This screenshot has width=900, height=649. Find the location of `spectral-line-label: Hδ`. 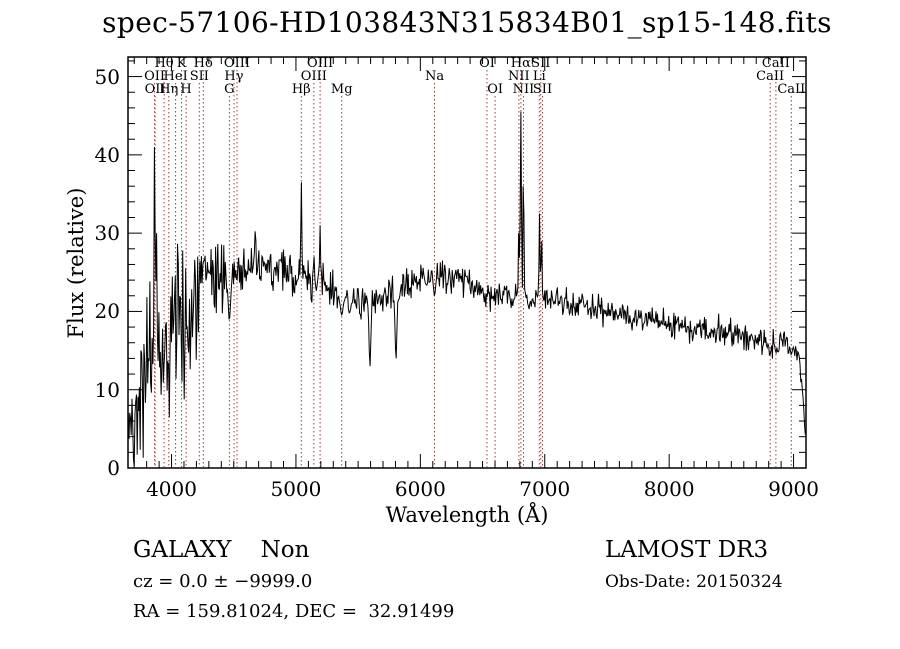

spectral-line-label: Hδ is located at coordinates (203, 63).